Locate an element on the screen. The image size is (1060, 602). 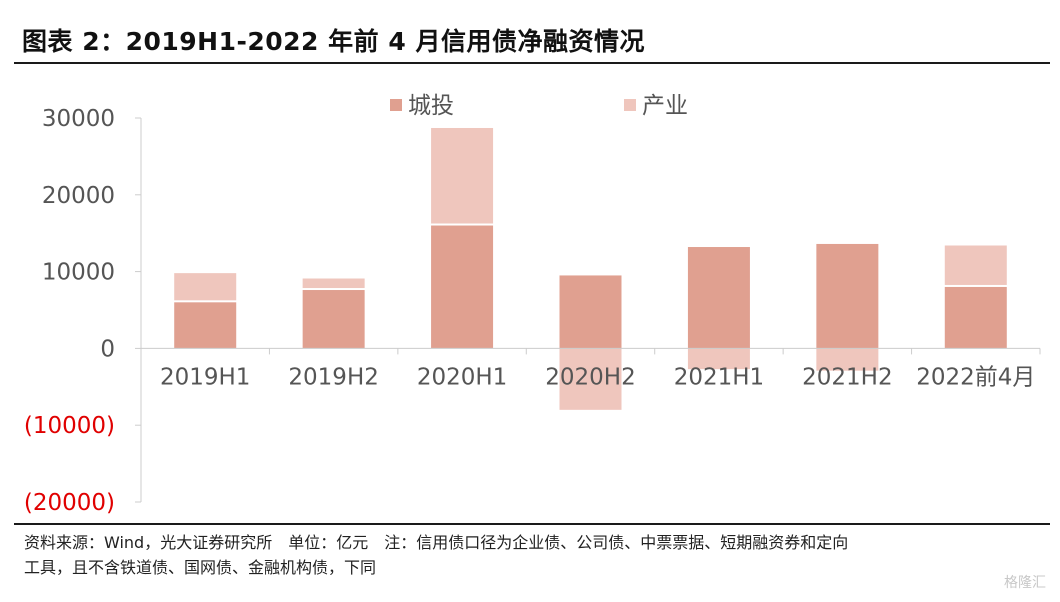
chart-title: 图表 2：2019H1-2022 年前 4 月信用债净融资情况 is located at coordinates (333, 41).